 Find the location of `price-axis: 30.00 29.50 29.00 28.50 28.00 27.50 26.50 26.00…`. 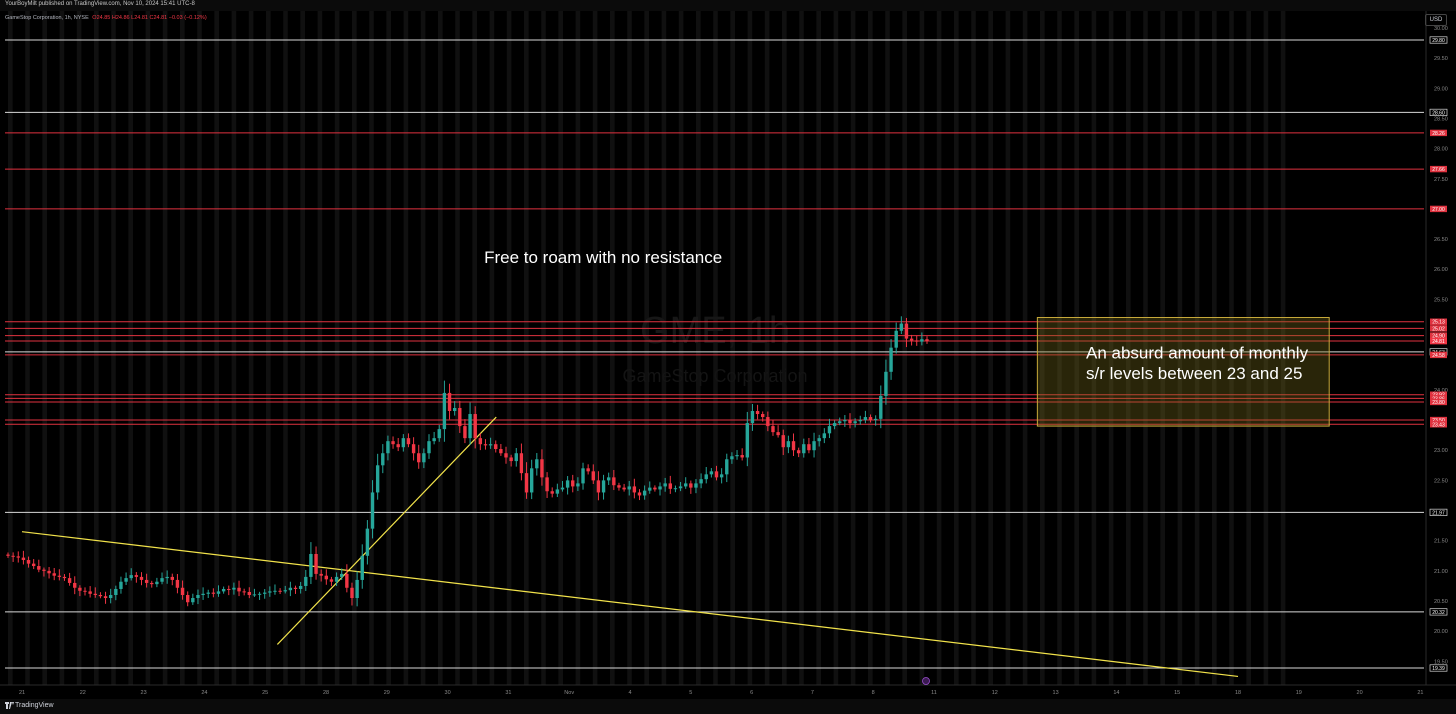

price-axis: 30.00 29.50 29.00 28.50 28.00 27.50 26.50 26.00… is located at coordinates (1438, 349).